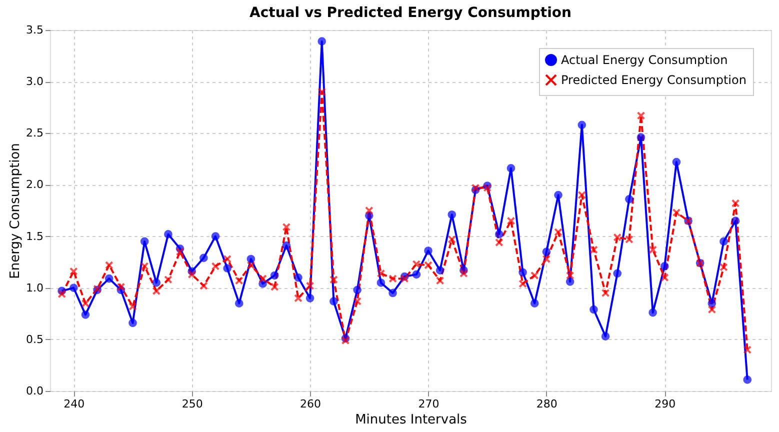 The width and height of the screenshot is (779, 432). I want to click on y-tick-label: 0.0, so click(35, 391).